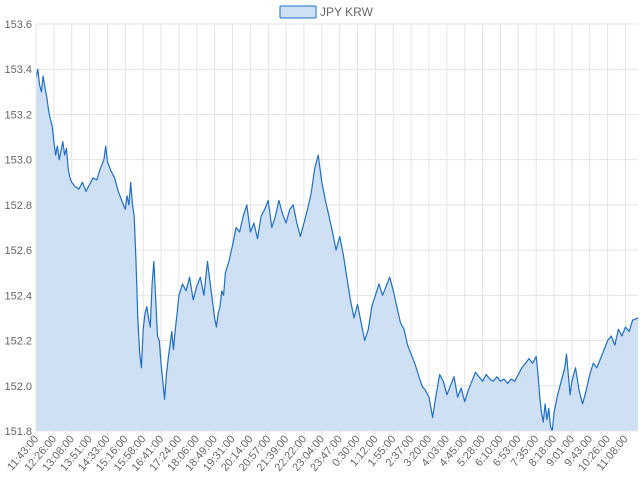  What do you see at coordinates (18, 387) in the screenshot?
I see `y-tick-label: 152.0` at bounding box center [18, 387].